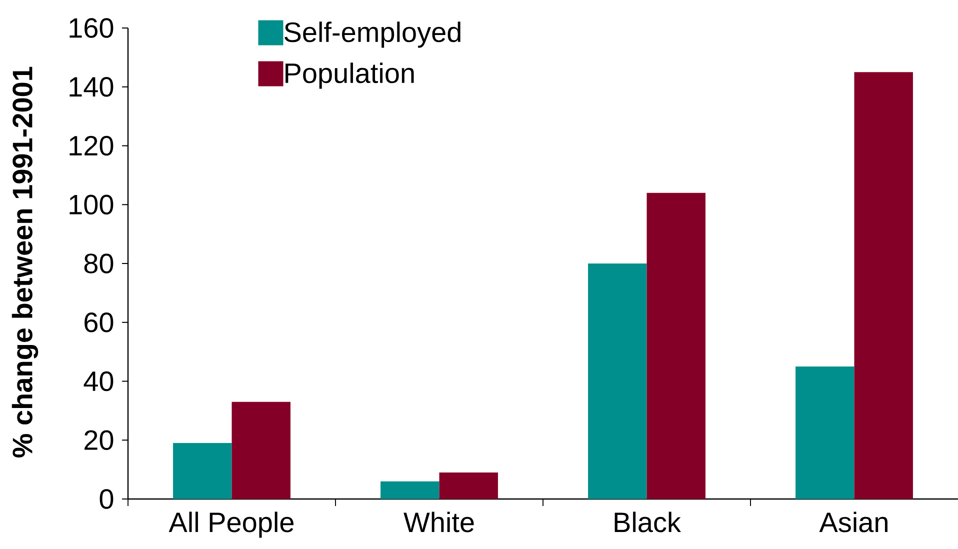 This screenshot has height=549, width=958. I want to click on y-axis-title: % change between 1991-2001, so click(25, 262).